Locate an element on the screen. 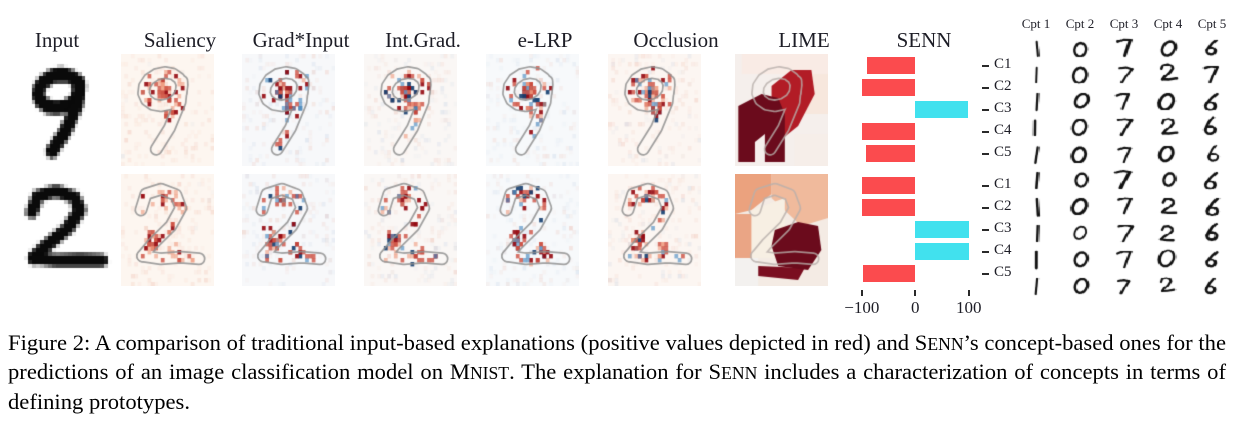 The image size is (1233, 439). heatmap-tile-occlusion is located at coordinates (654, 230).